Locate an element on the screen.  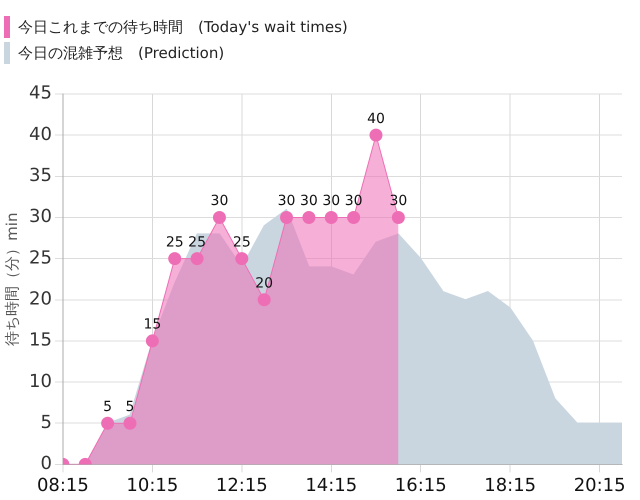
x-tick-label: 18:15 is located at coordinates (510, 485).